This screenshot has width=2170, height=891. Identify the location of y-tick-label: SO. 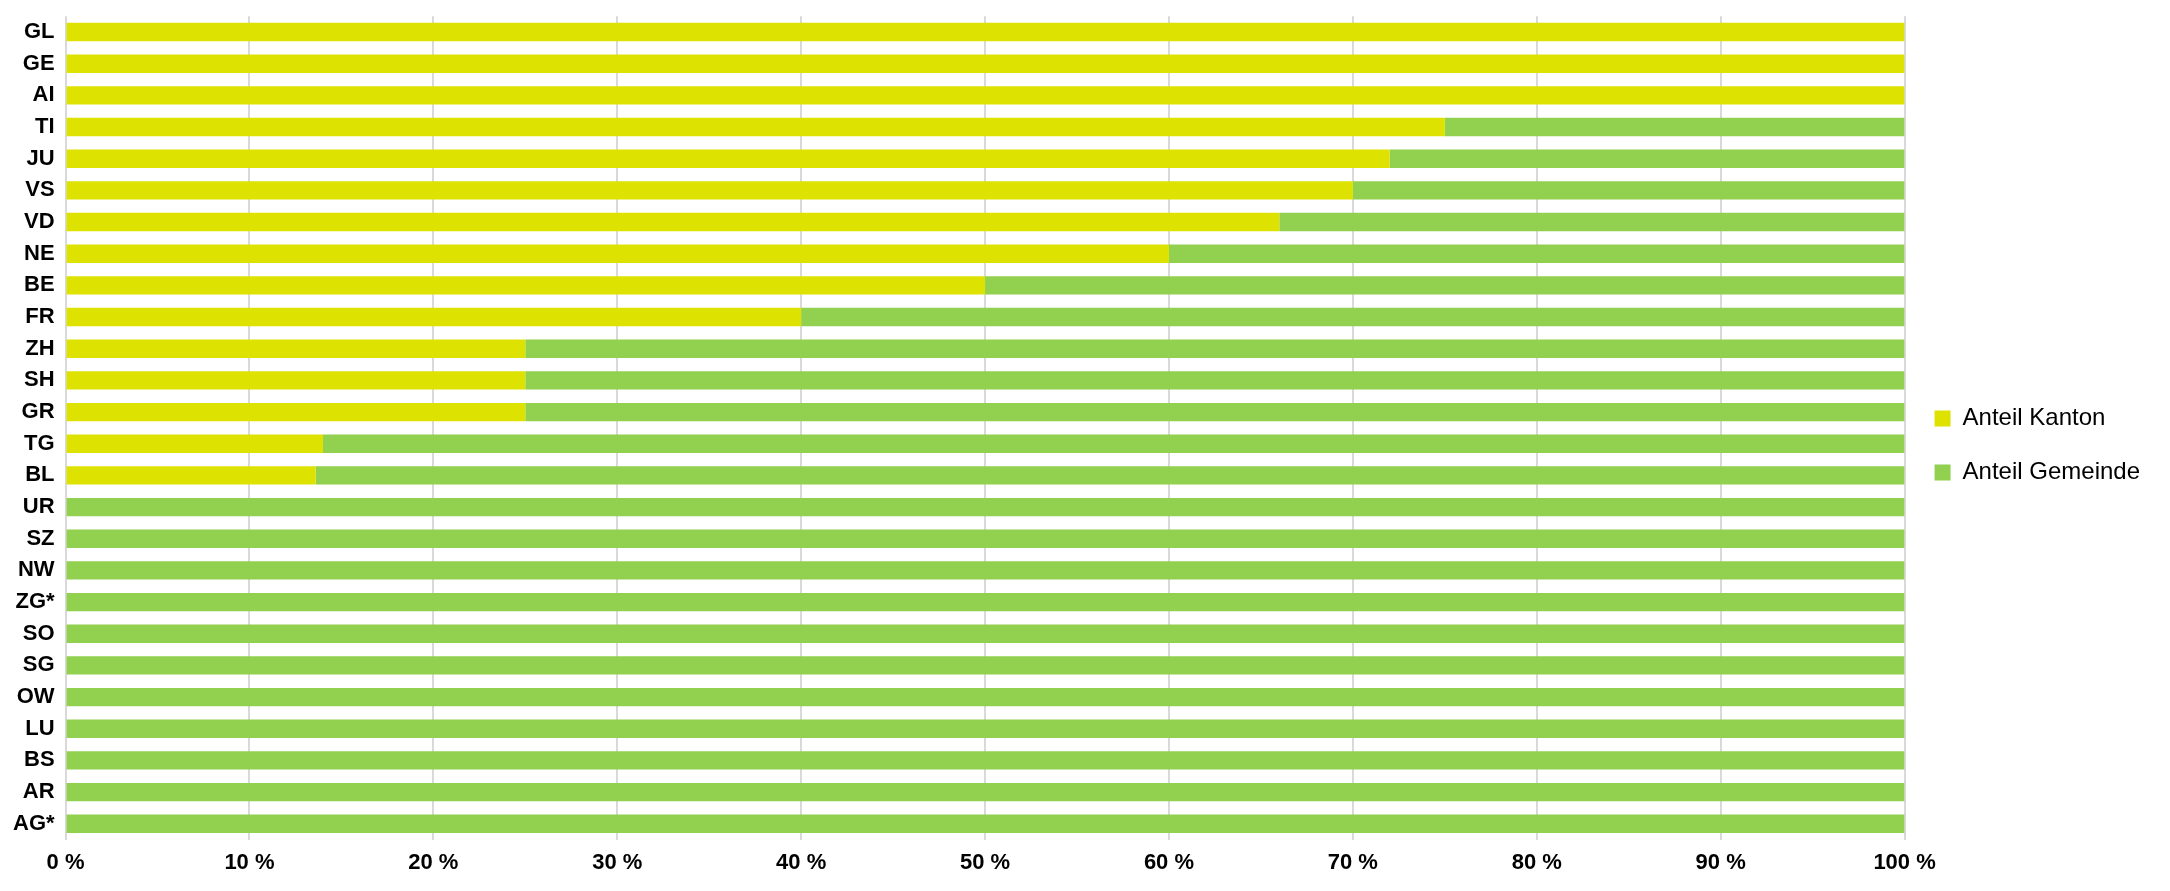
(38, 632).